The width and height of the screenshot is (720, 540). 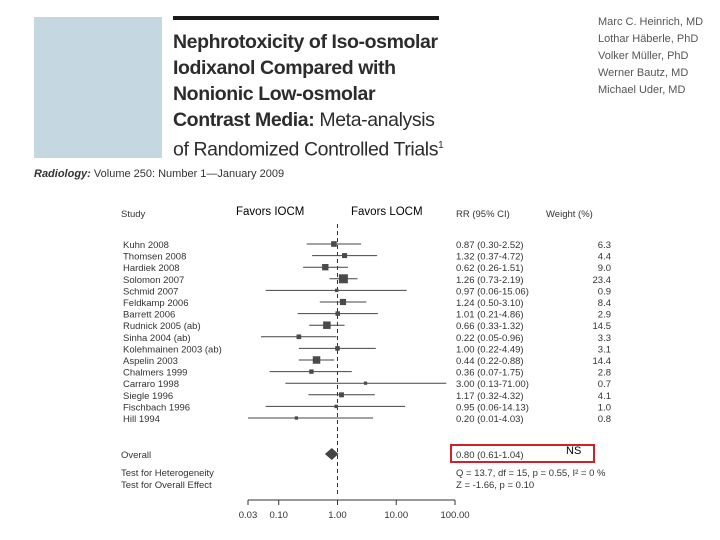 I want to click on study-name: Barrett 2006, so click(x=149, y=315).